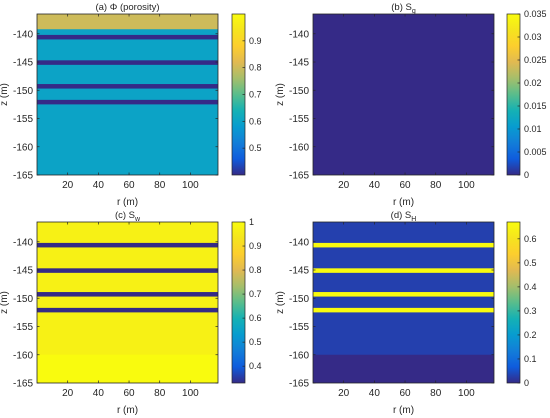 The height and width of the screenshot is (418, 550). What do you see at coordinates (413, 219) in the screenshot?
I see `chart-title-subscript: H` at bounding box center [413, 219].